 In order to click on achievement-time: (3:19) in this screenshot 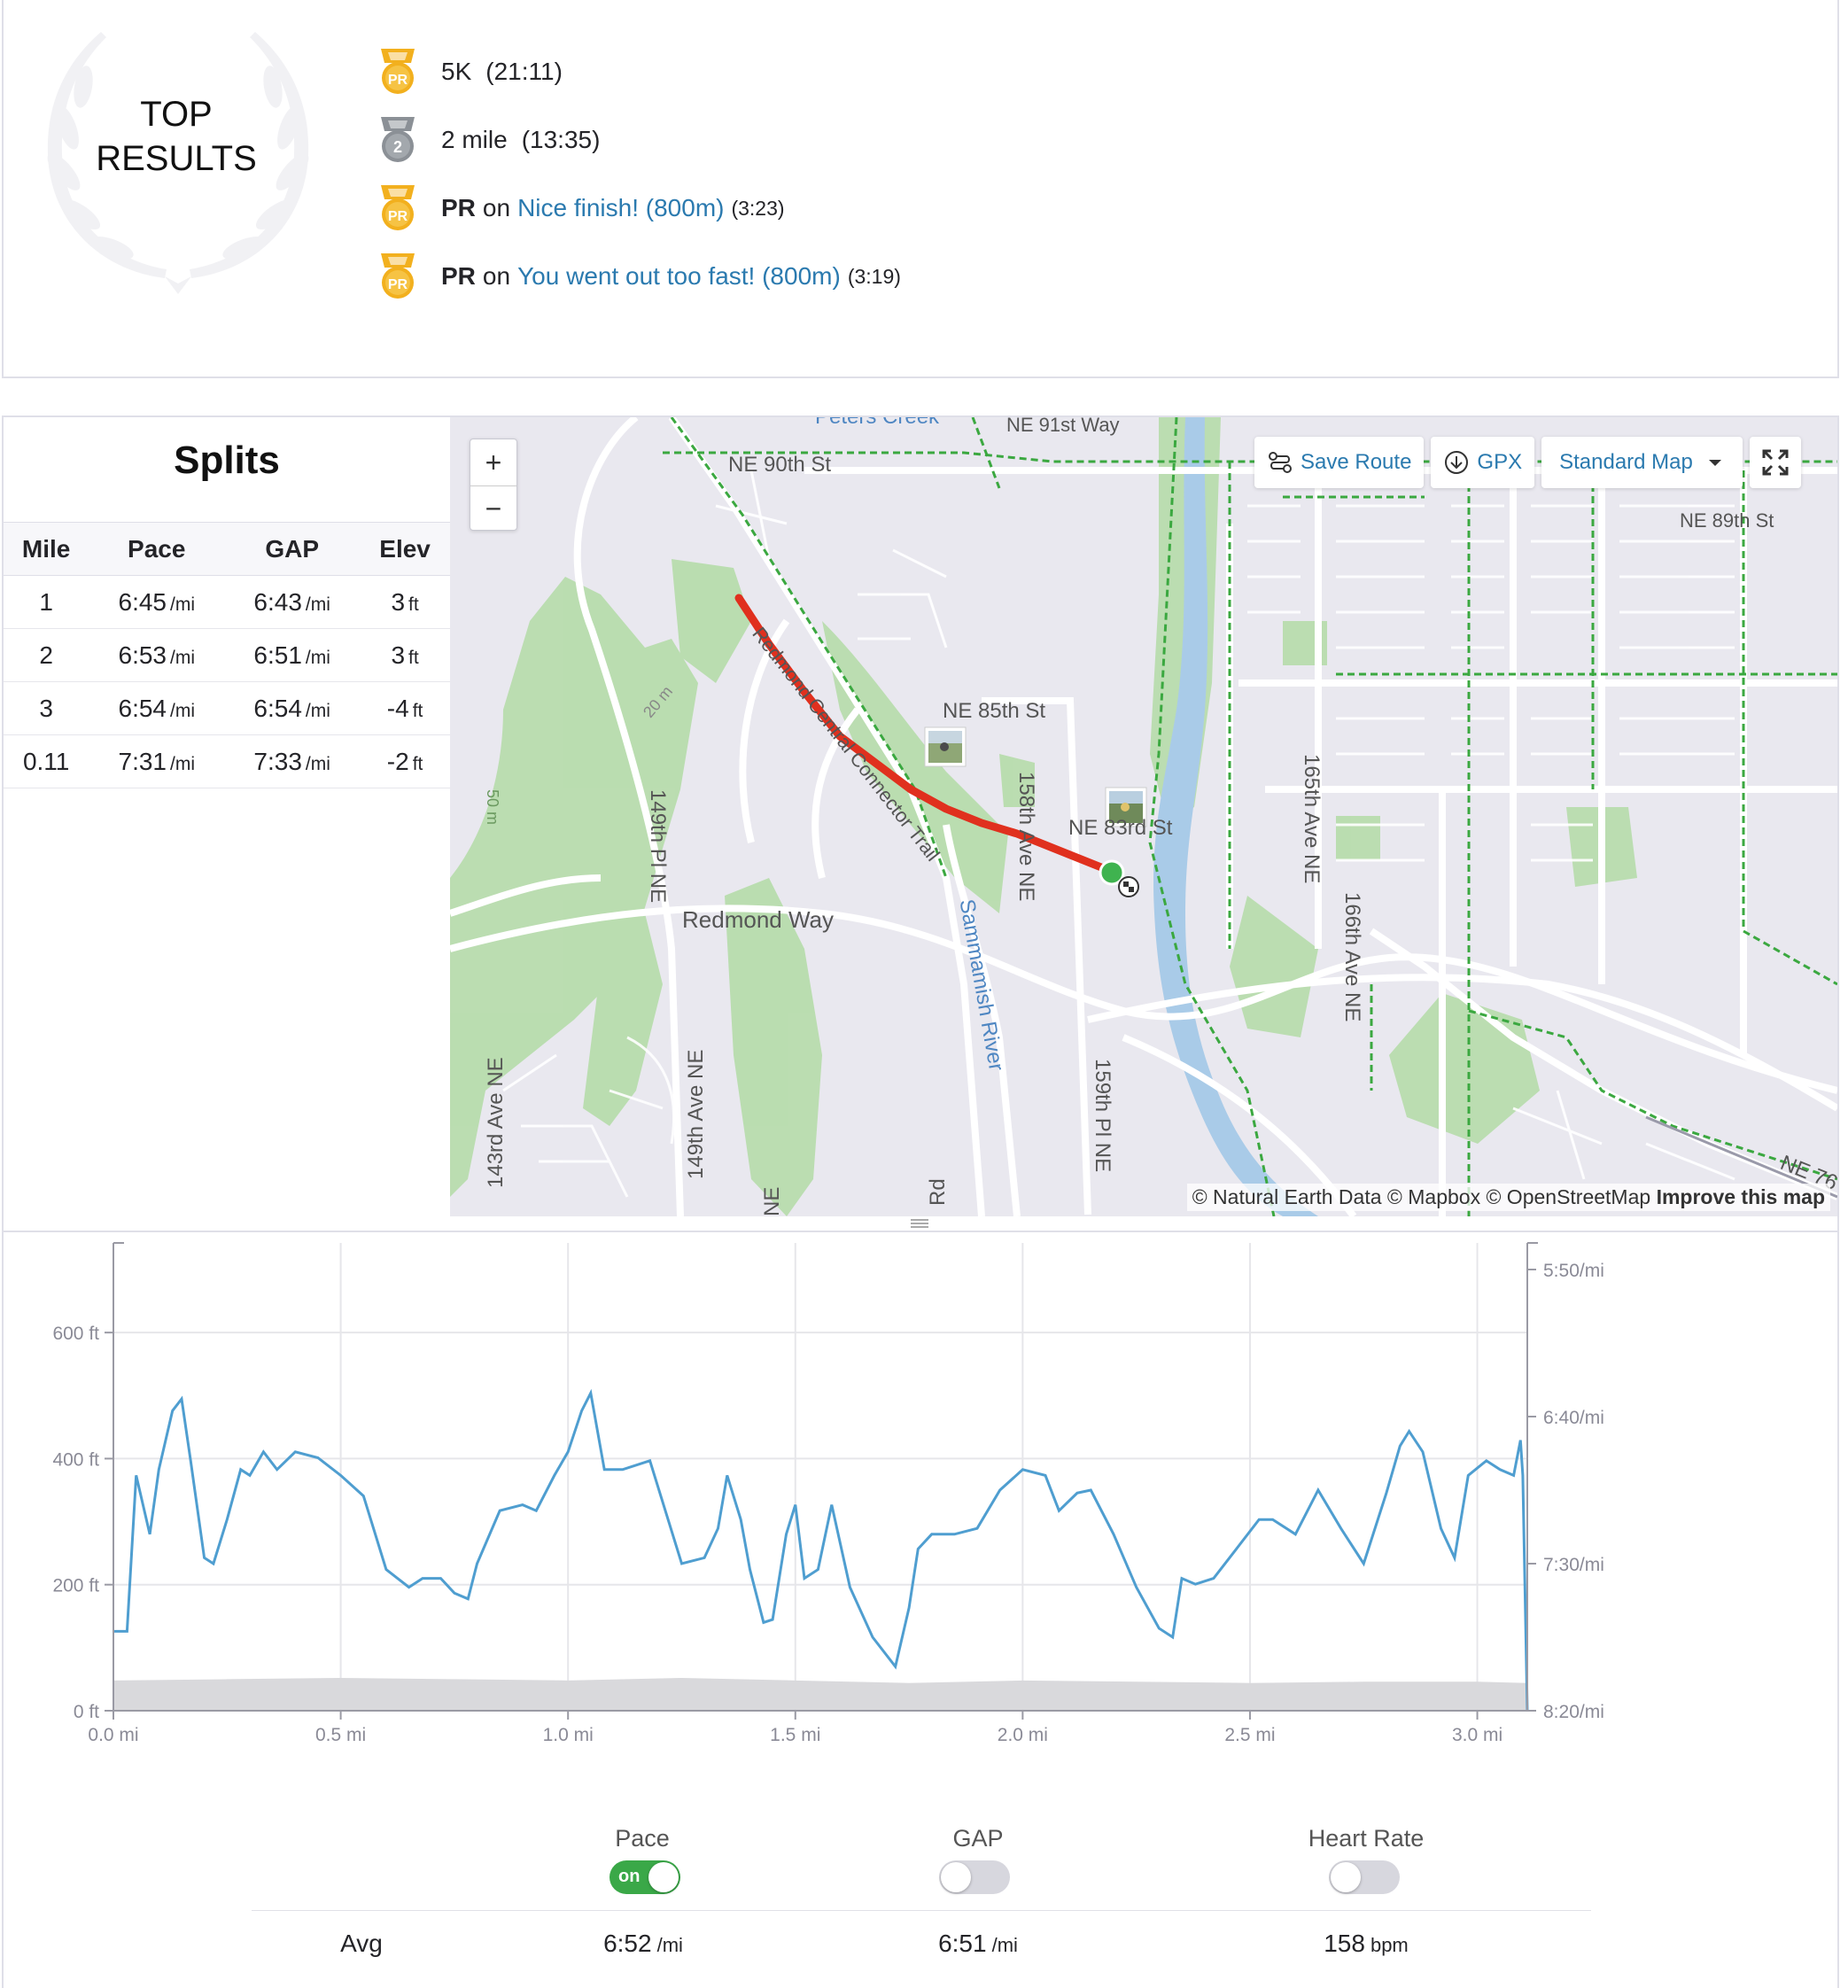, I will do `click(874, 276)`.